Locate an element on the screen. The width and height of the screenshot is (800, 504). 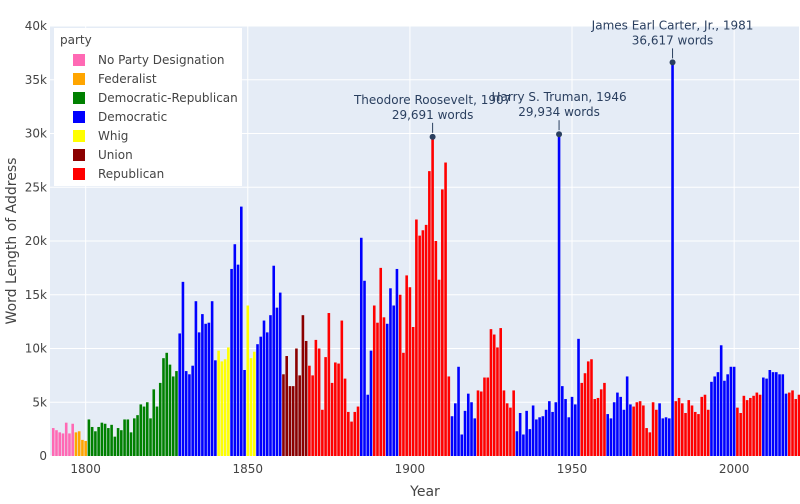
y-tick-label: 30k is located at coordinates (36, 134).